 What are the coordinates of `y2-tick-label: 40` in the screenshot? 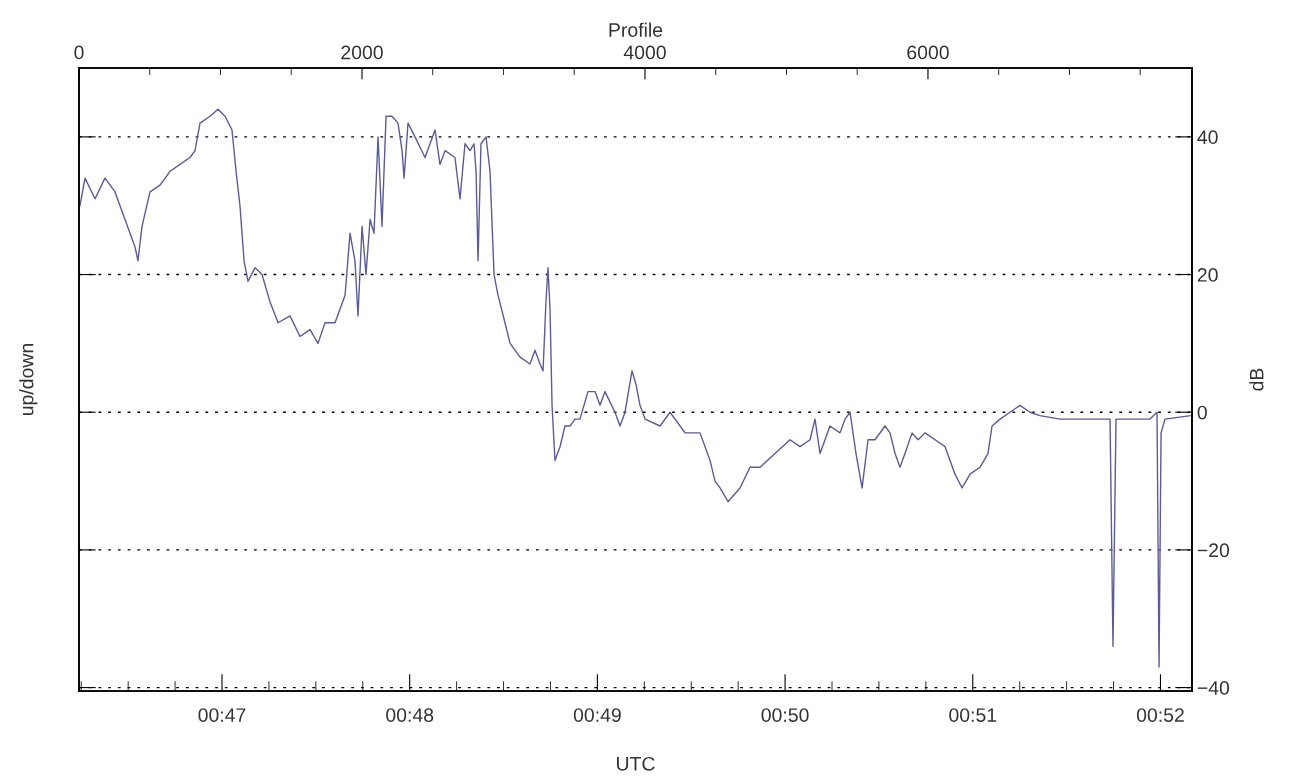 It's located at (1207, 137).